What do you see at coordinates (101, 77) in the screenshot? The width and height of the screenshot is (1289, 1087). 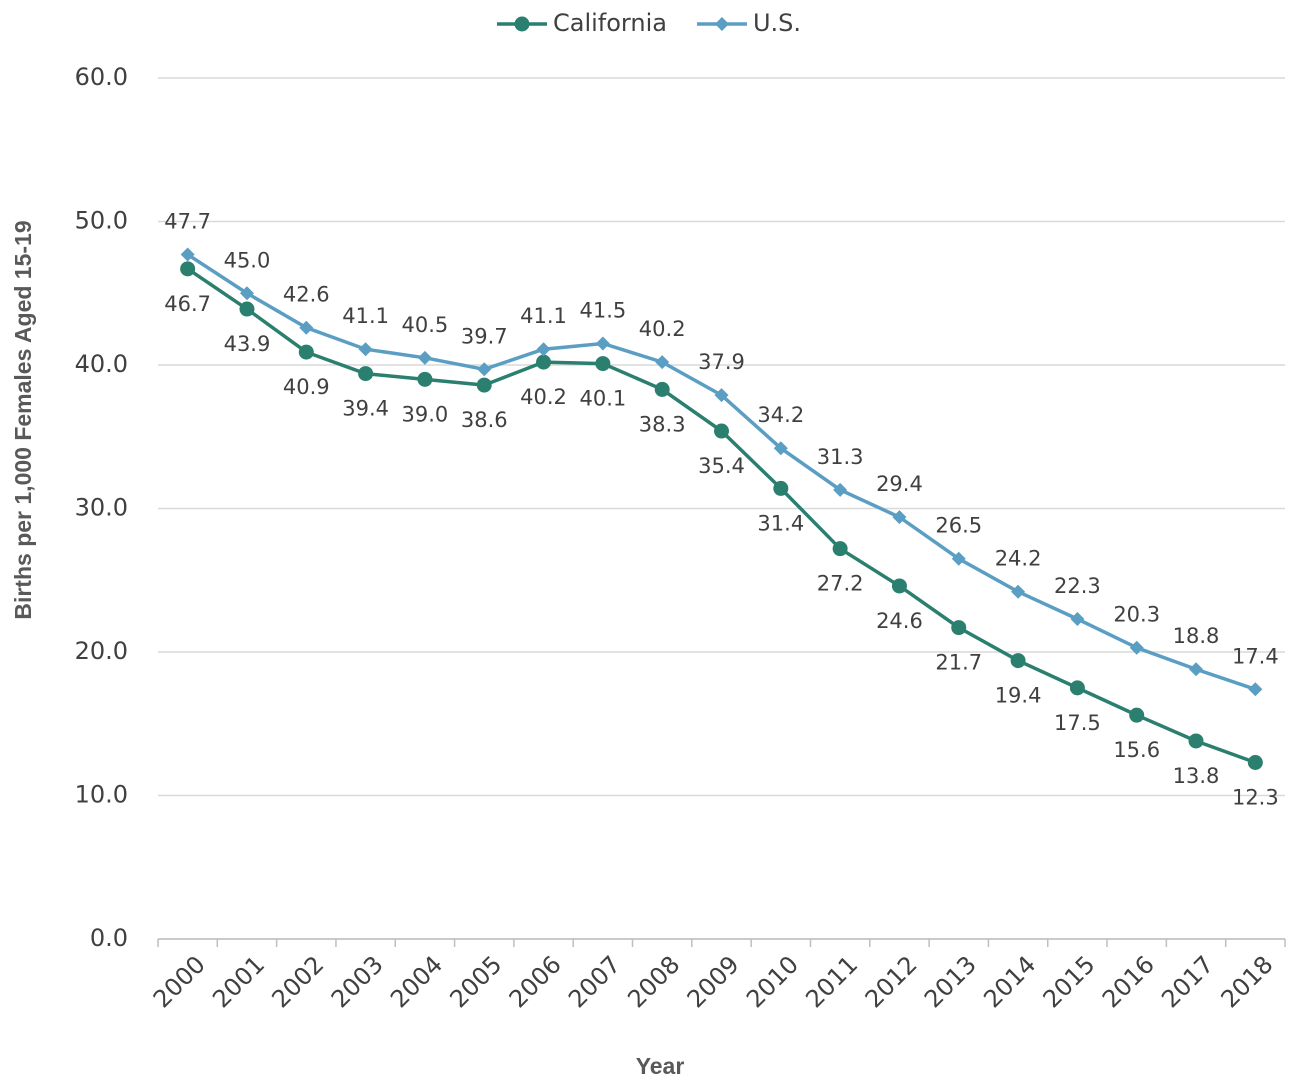 I see `y-tick-label: 60.0` at bounding box center [101, 77].